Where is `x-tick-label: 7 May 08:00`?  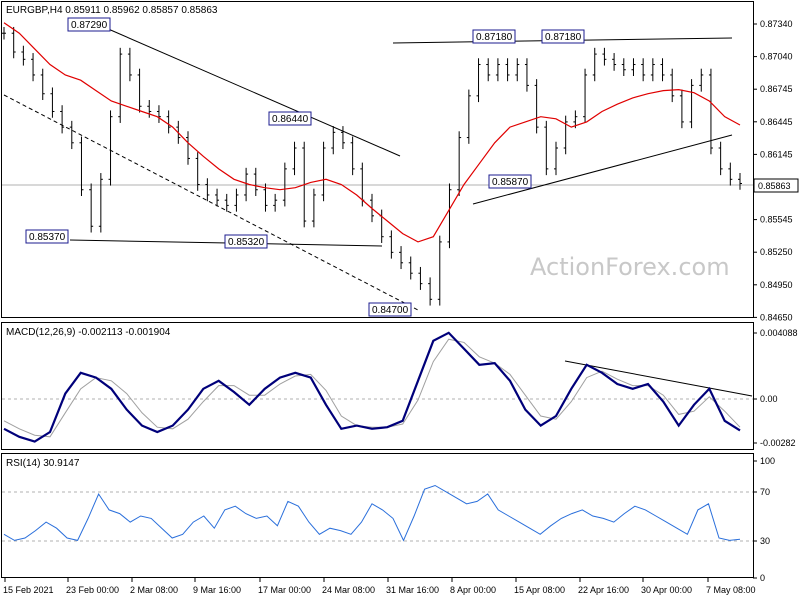
x-tick-label: 7 May 08:00 is located at coordinates (731, 590).